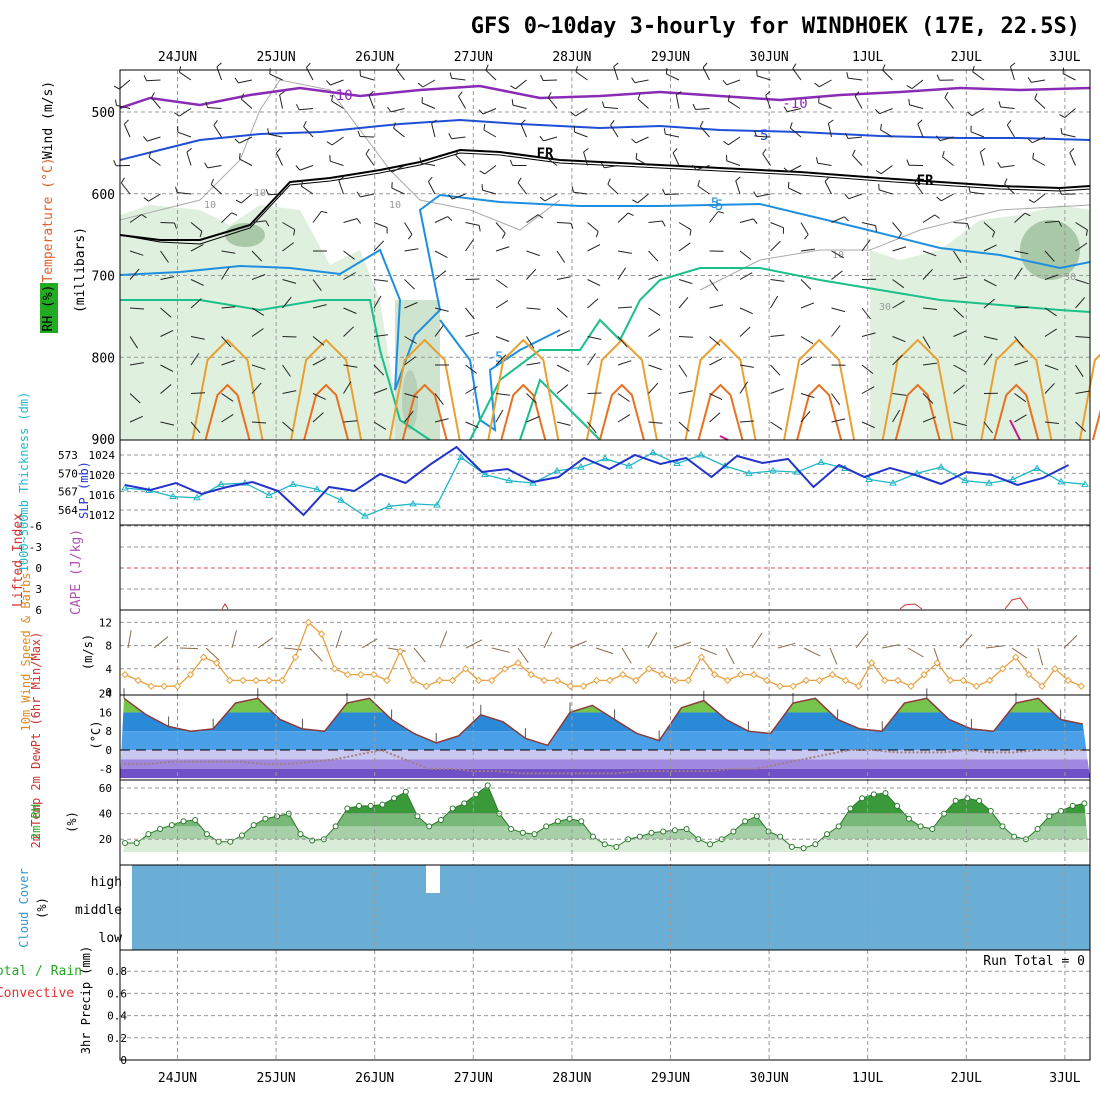 The height and width of the screenshot is (1104, 1100). Describe the element at coordinates (108, 646) in the screenshot. I see `wind10m-tick-label: 8` at that location.